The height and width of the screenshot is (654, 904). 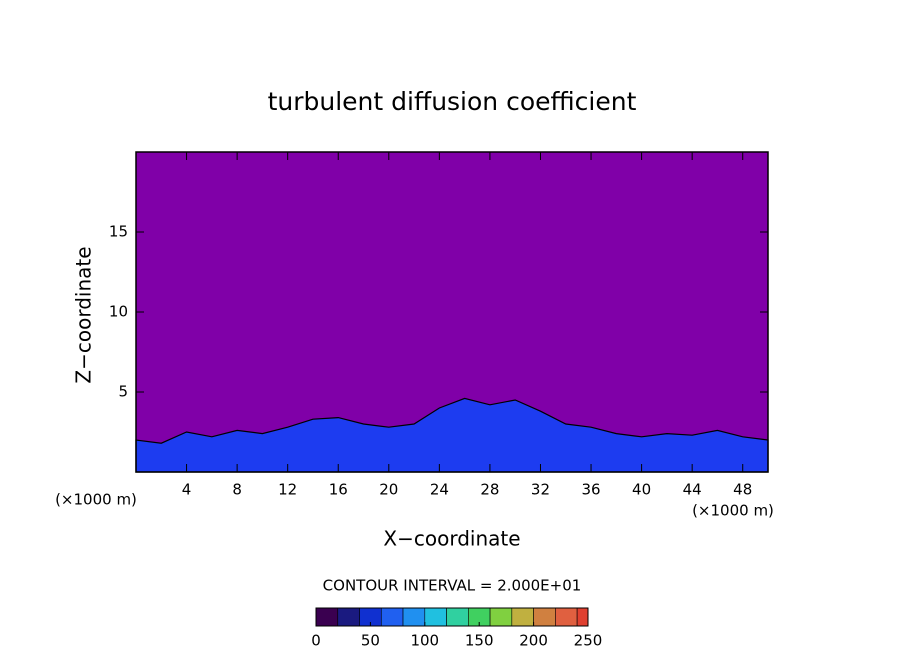 I want to click on y-tick-label: 10, so click(x=118, y=312).